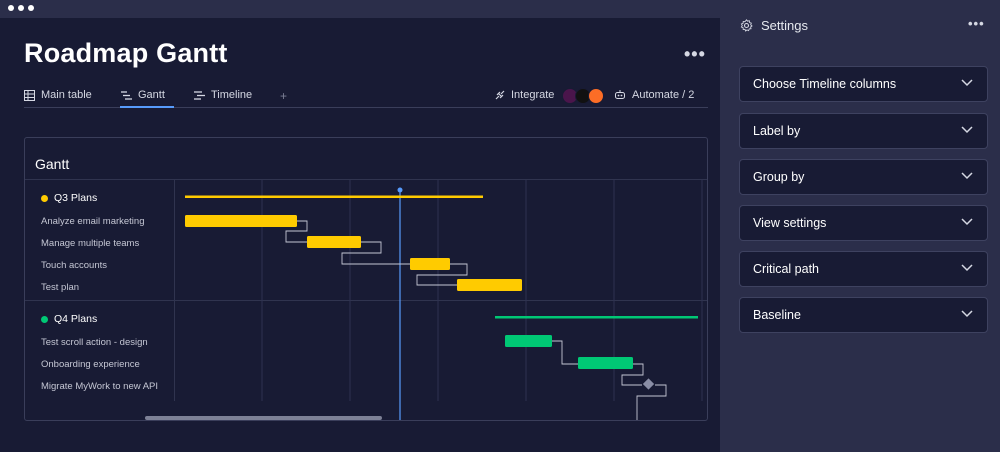  Describe the element at coordinates (863, 269) in the screenshot. I see `settings-section-critical-path: Critical path` at that location.